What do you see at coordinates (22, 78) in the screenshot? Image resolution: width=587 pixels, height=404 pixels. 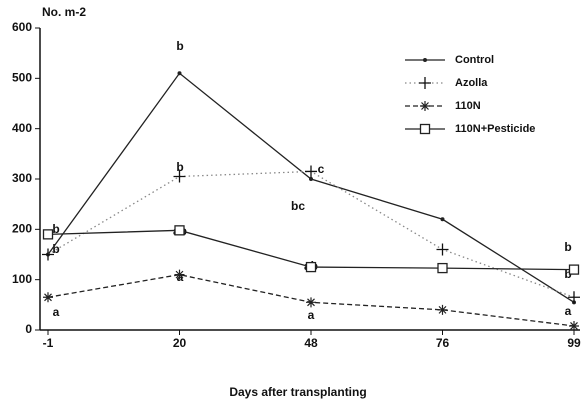 I see `y-tick-label: 500` at bounding box center [22, 78].